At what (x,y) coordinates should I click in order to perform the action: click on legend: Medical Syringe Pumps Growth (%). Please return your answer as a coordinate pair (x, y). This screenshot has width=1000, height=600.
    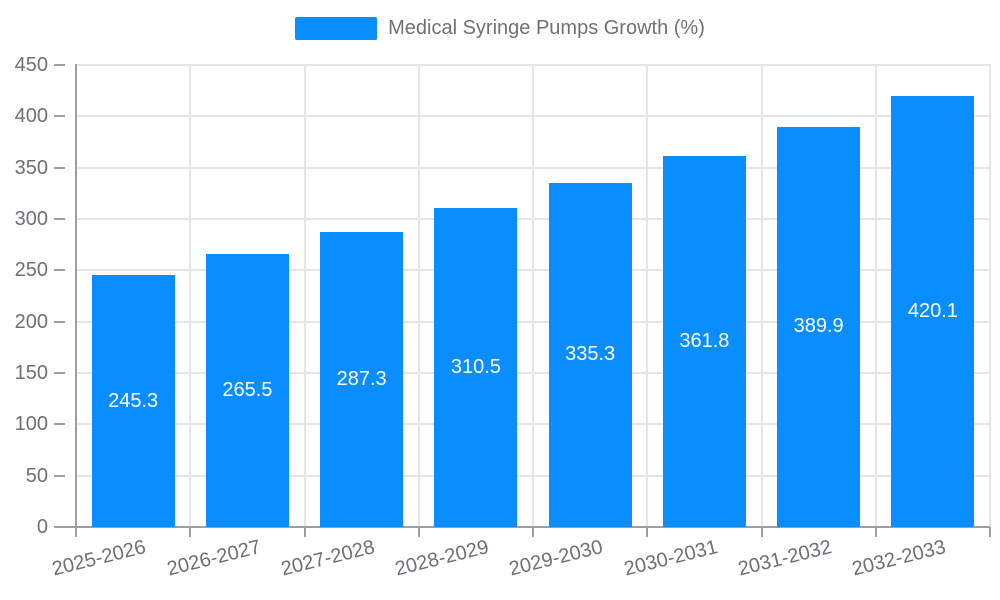
    Looking at the image, I should click on (500, 28).